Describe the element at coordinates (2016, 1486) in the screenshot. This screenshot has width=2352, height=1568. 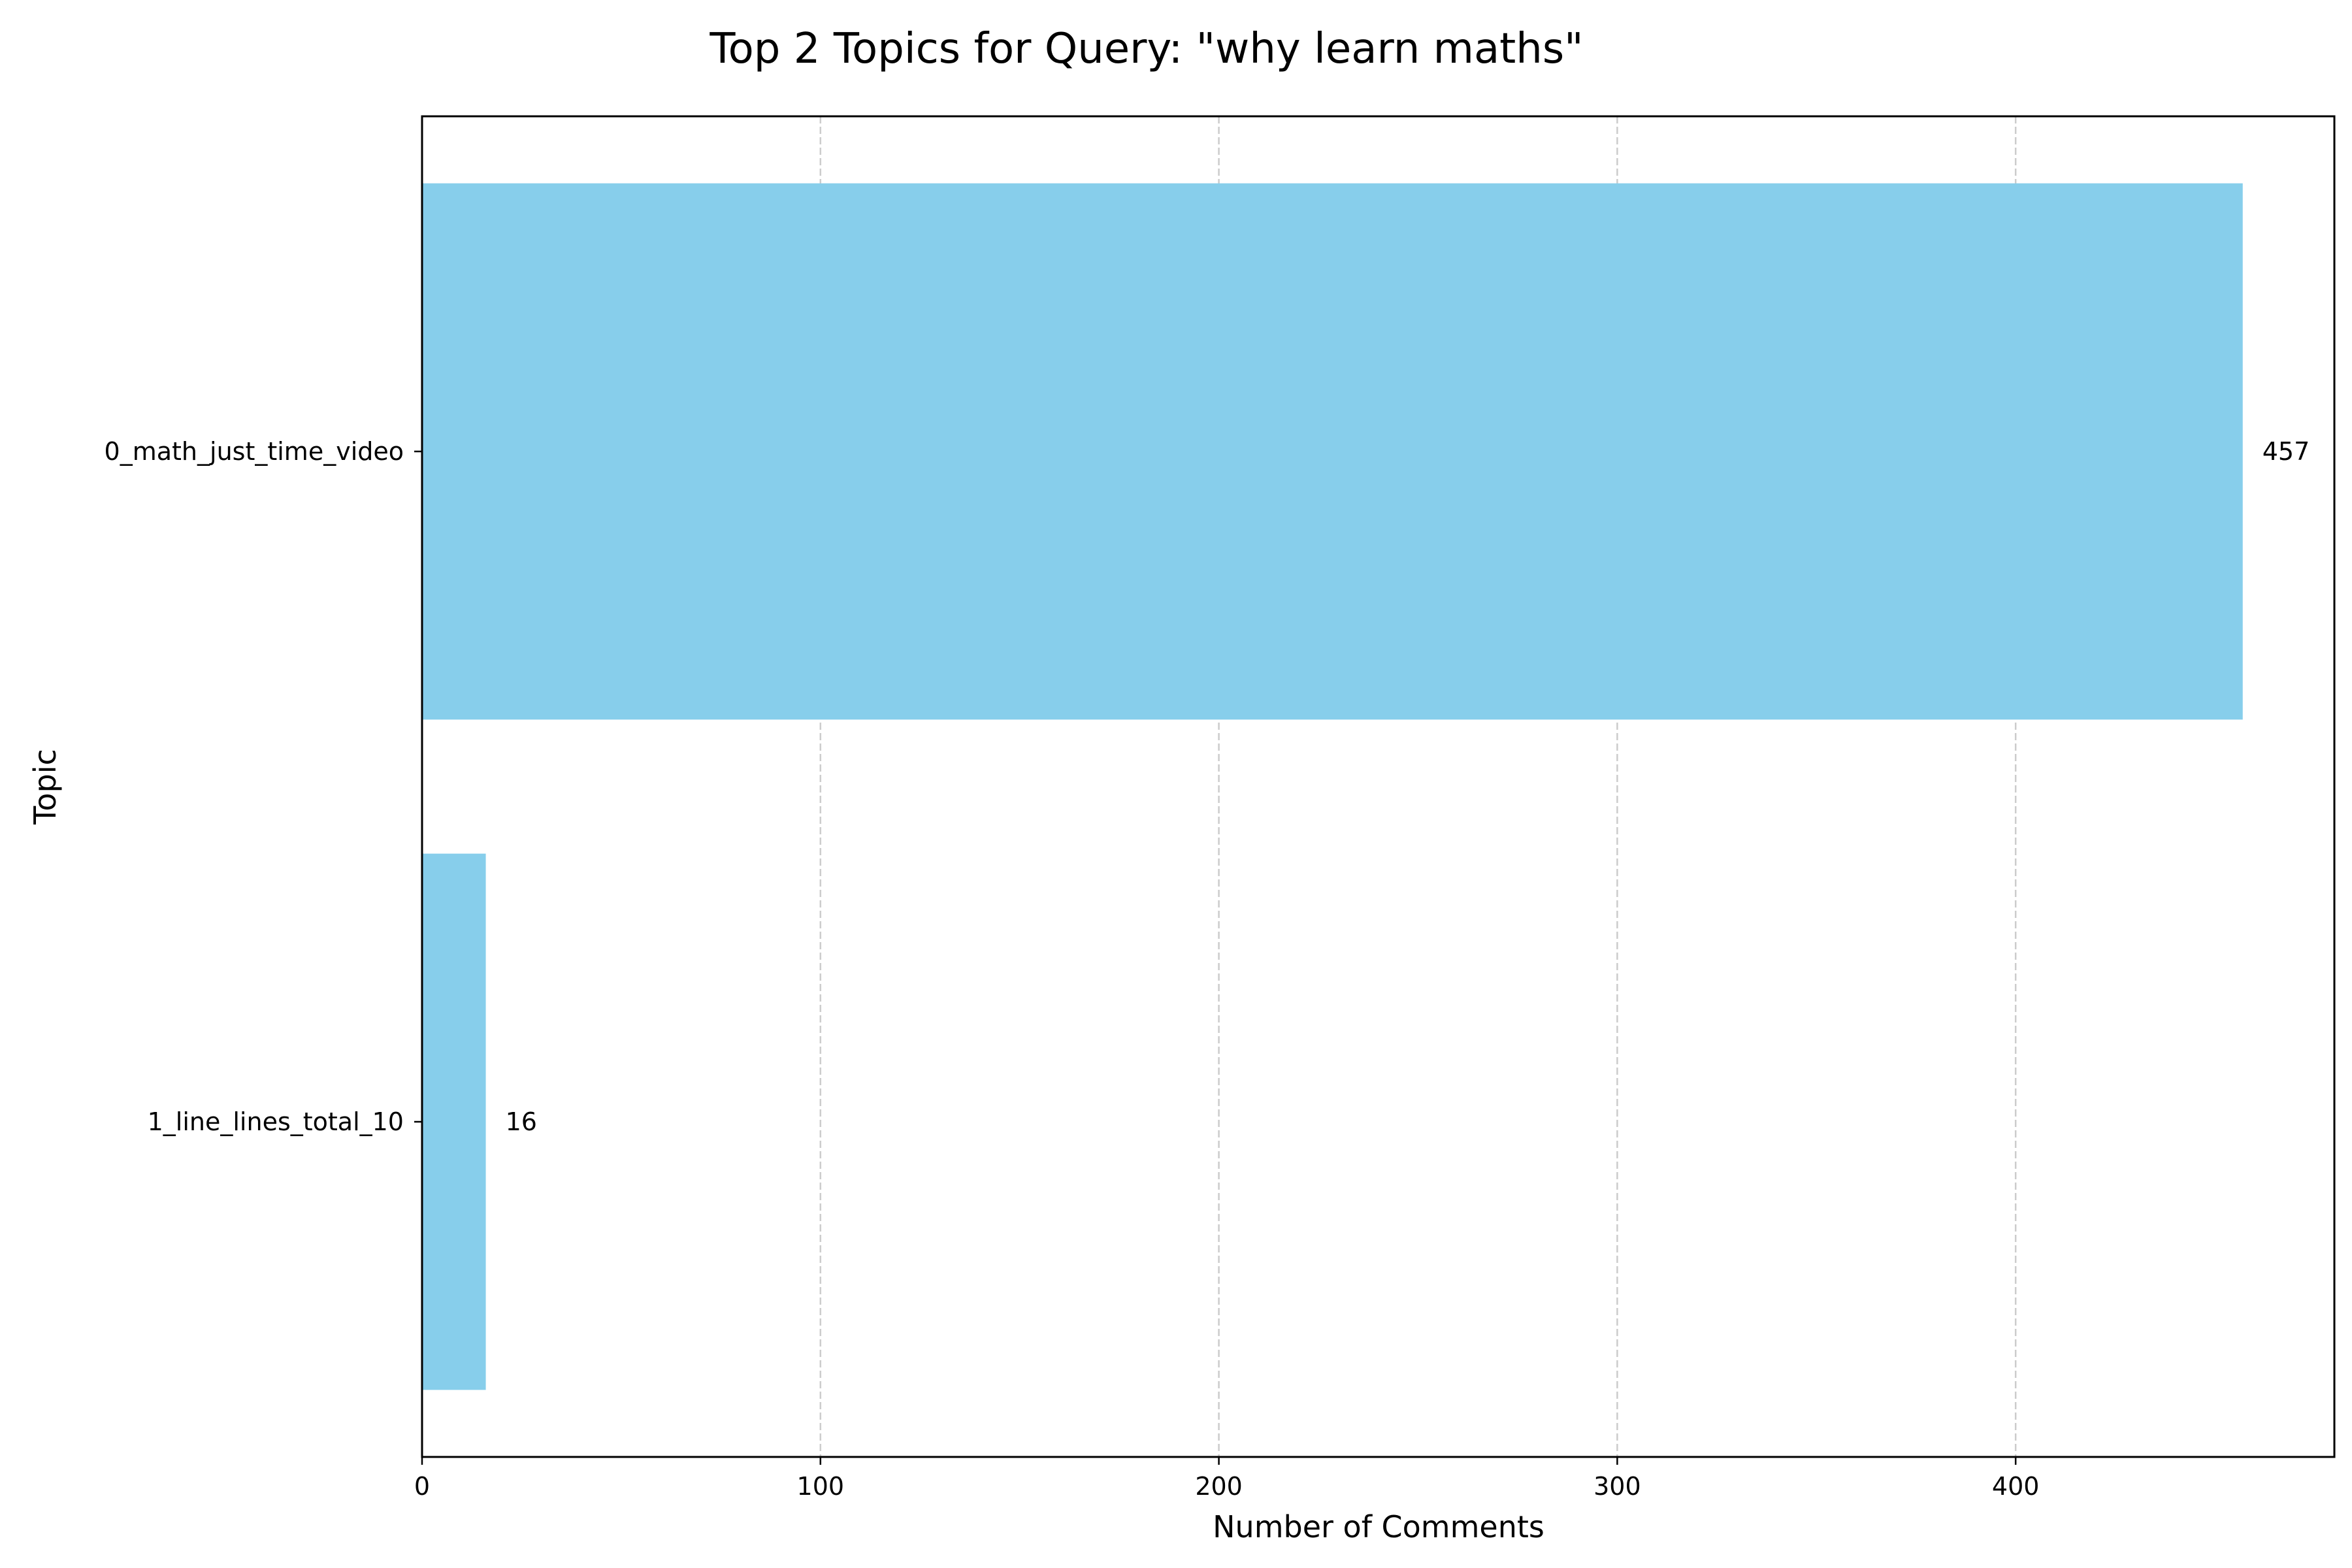
I see `x-tick-label: 400` at that location.